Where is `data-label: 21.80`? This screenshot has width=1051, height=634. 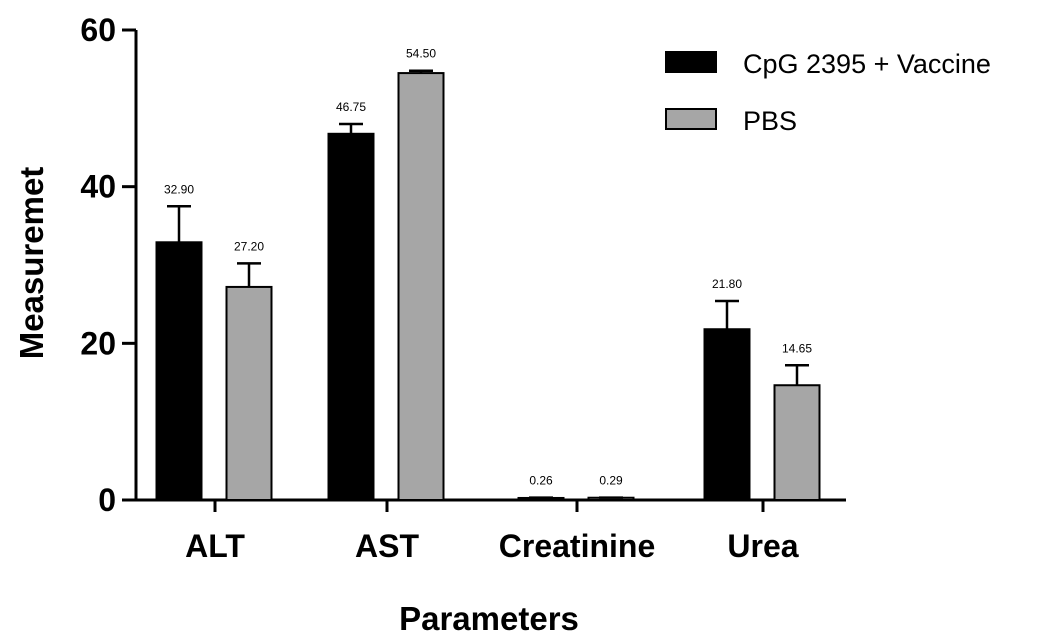
data-label: 21.80 is located at coordinates (727, 284).